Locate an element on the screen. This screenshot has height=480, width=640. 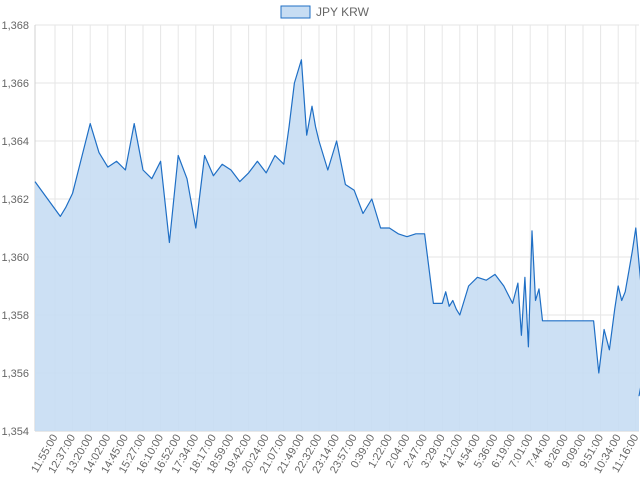
y-tick-label: 1,366 is located at coordinates (15, 84).